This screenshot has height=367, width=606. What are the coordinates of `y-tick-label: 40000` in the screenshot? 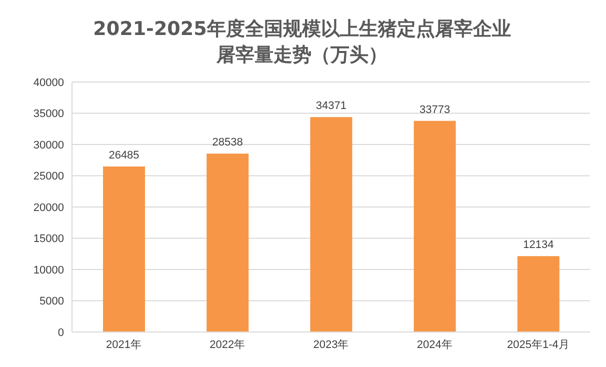 It's located at (48, 82).